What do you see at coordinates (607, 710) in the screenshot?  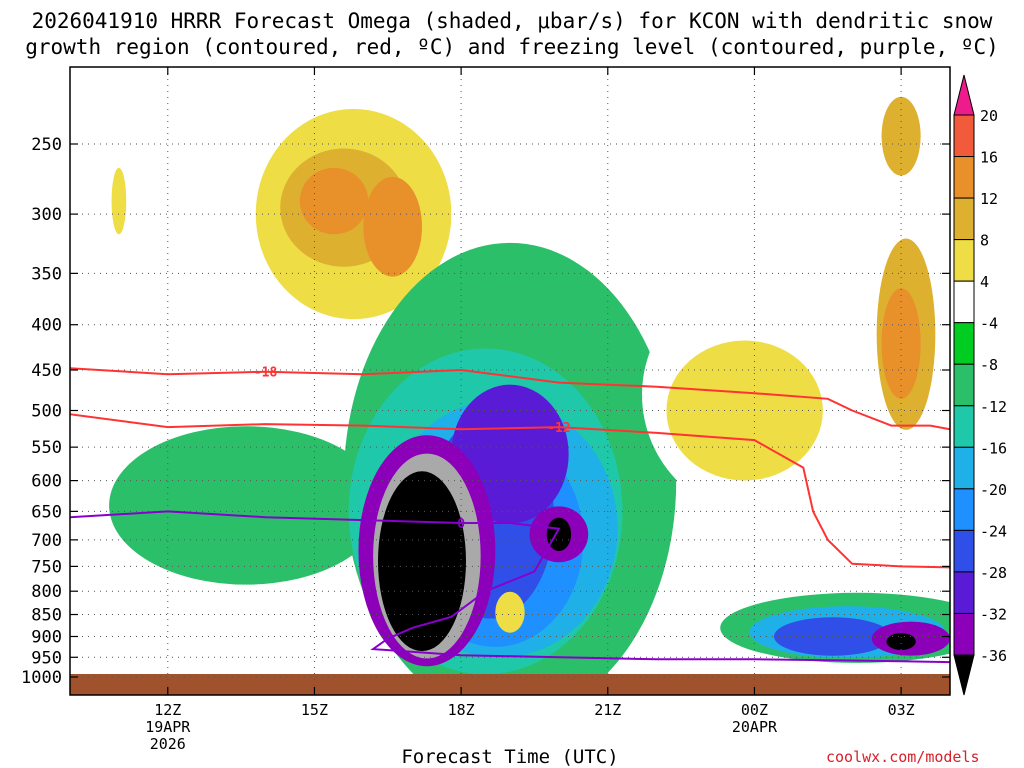 I see `x-tick-label: 21Z` at bounding box center [607, 710].